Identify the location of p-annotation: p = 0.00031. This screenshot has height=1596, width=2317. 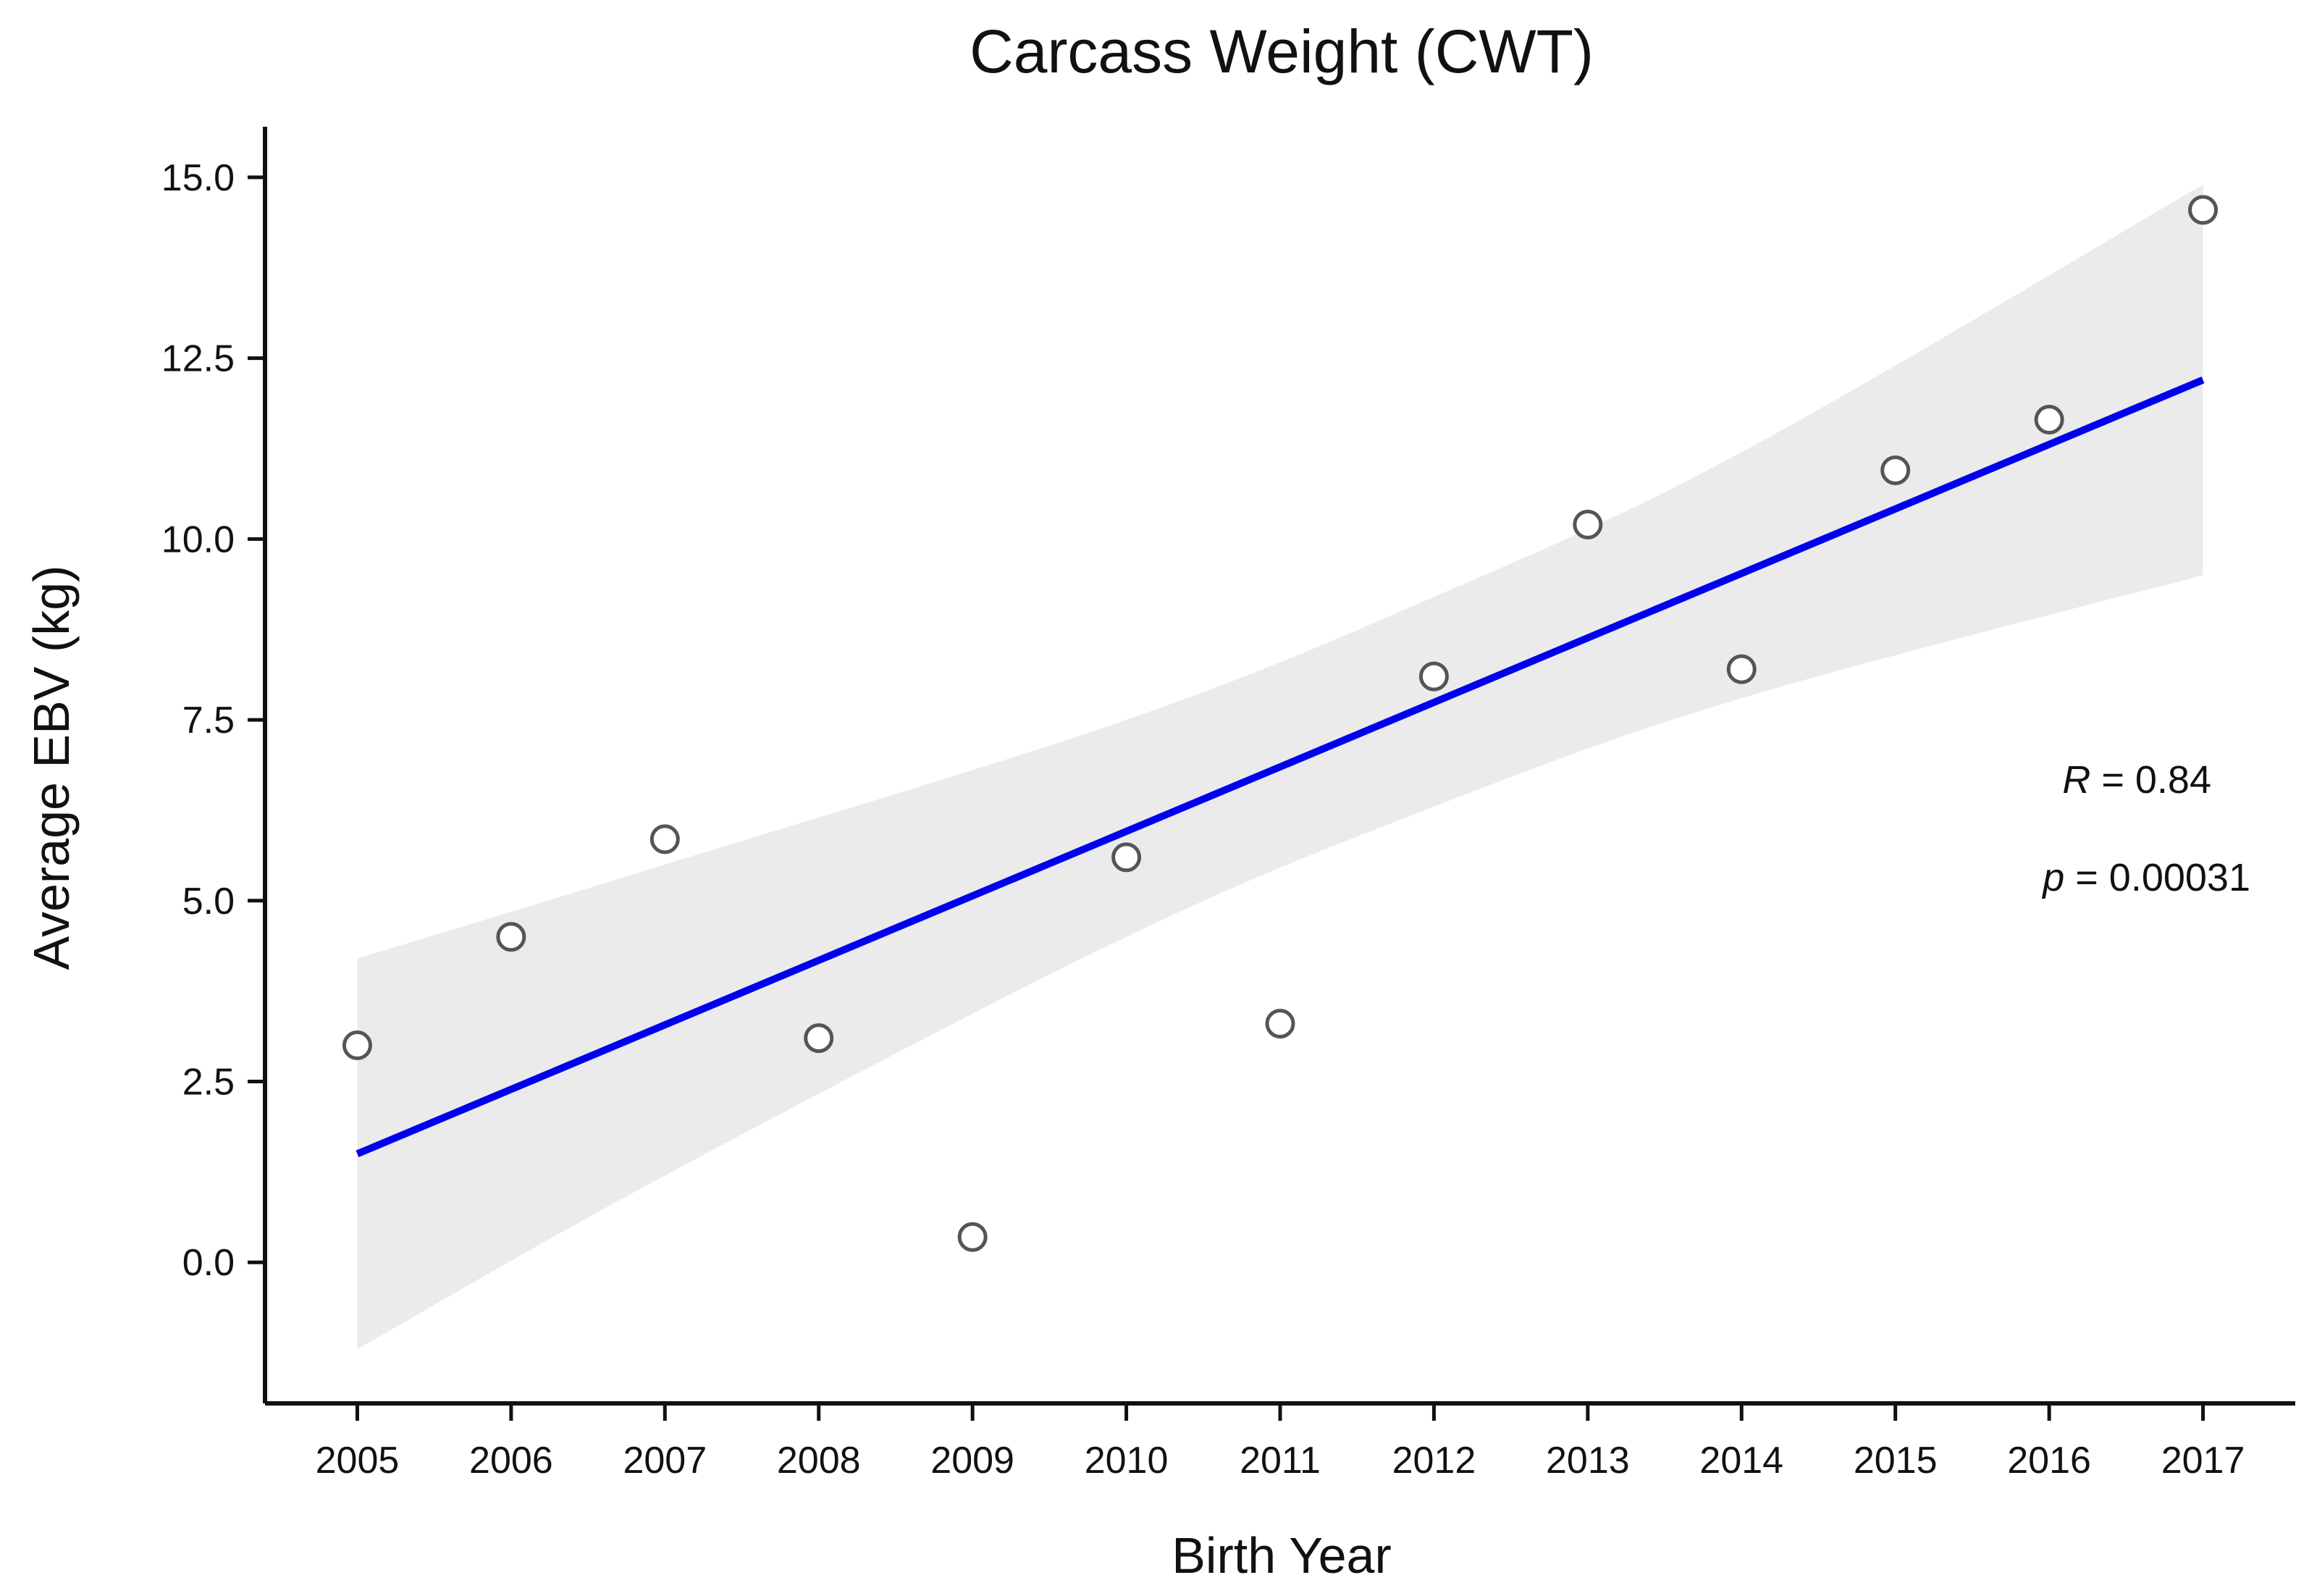
(2145, 877).